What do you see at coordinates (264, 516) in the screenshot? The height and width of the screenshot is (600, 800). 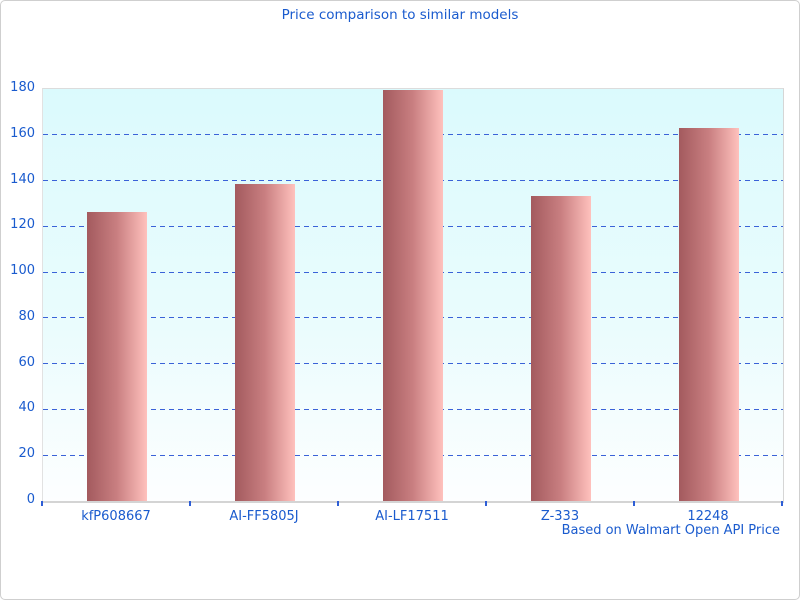 I see `x-tick-label-AI-FF5805J: AI-FF5805J` at bounding box center [264, 516].